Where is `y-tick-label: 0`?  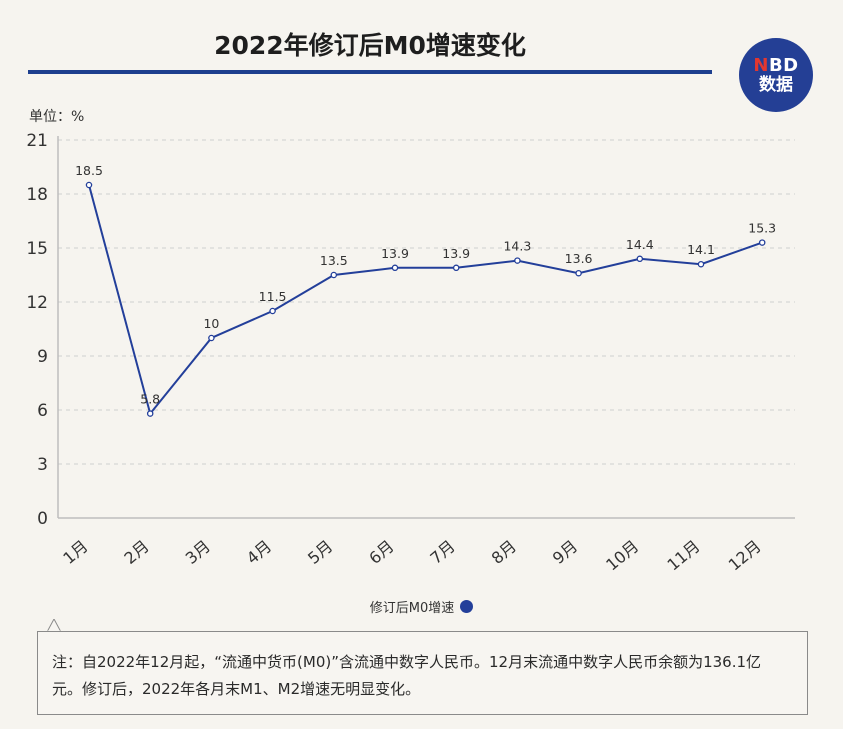 y-tick-label: 0 is located at coordinates (42, 519).